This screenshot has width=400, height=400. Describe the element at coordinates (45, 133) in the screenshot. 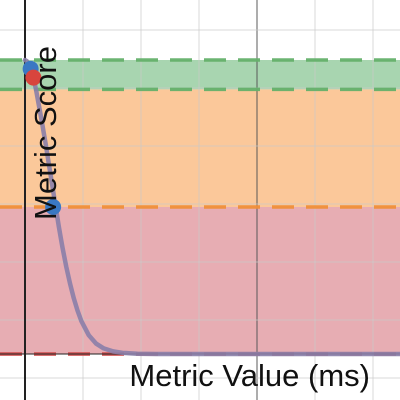

I see `y-axis-label: Metric Score` at that location.